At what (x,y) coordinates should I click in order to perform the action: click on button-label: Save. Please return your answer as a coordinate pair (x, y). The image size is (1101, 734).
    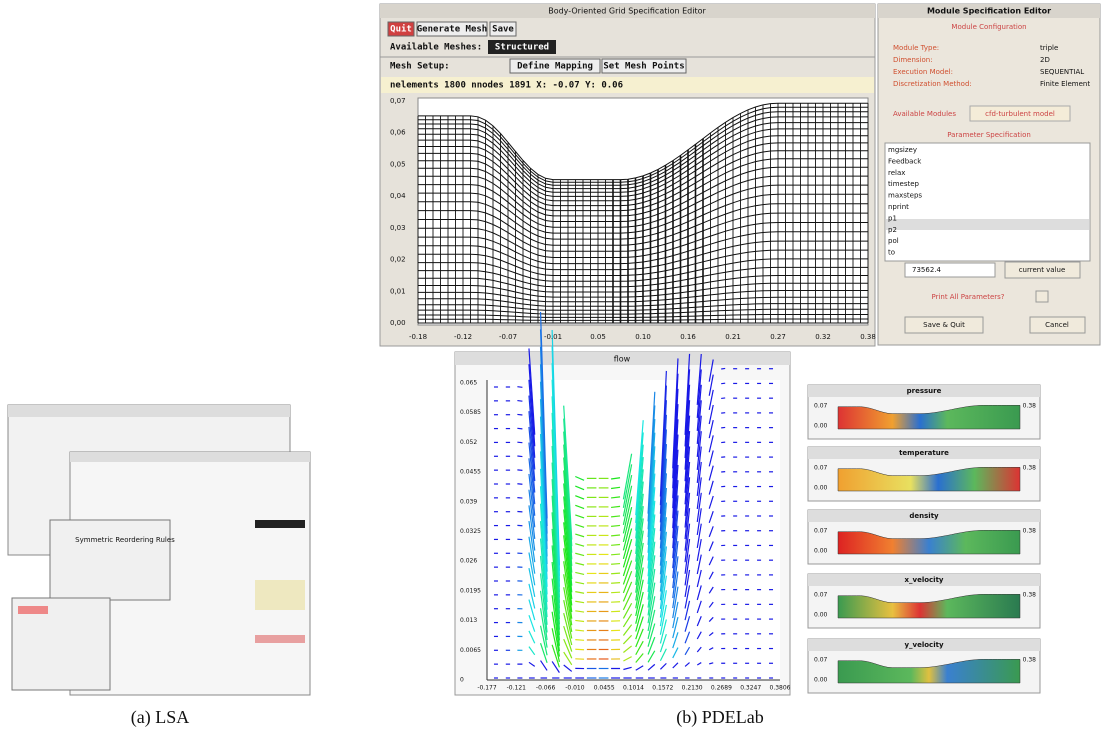
    Looking at the image, I should click on (503, 30).